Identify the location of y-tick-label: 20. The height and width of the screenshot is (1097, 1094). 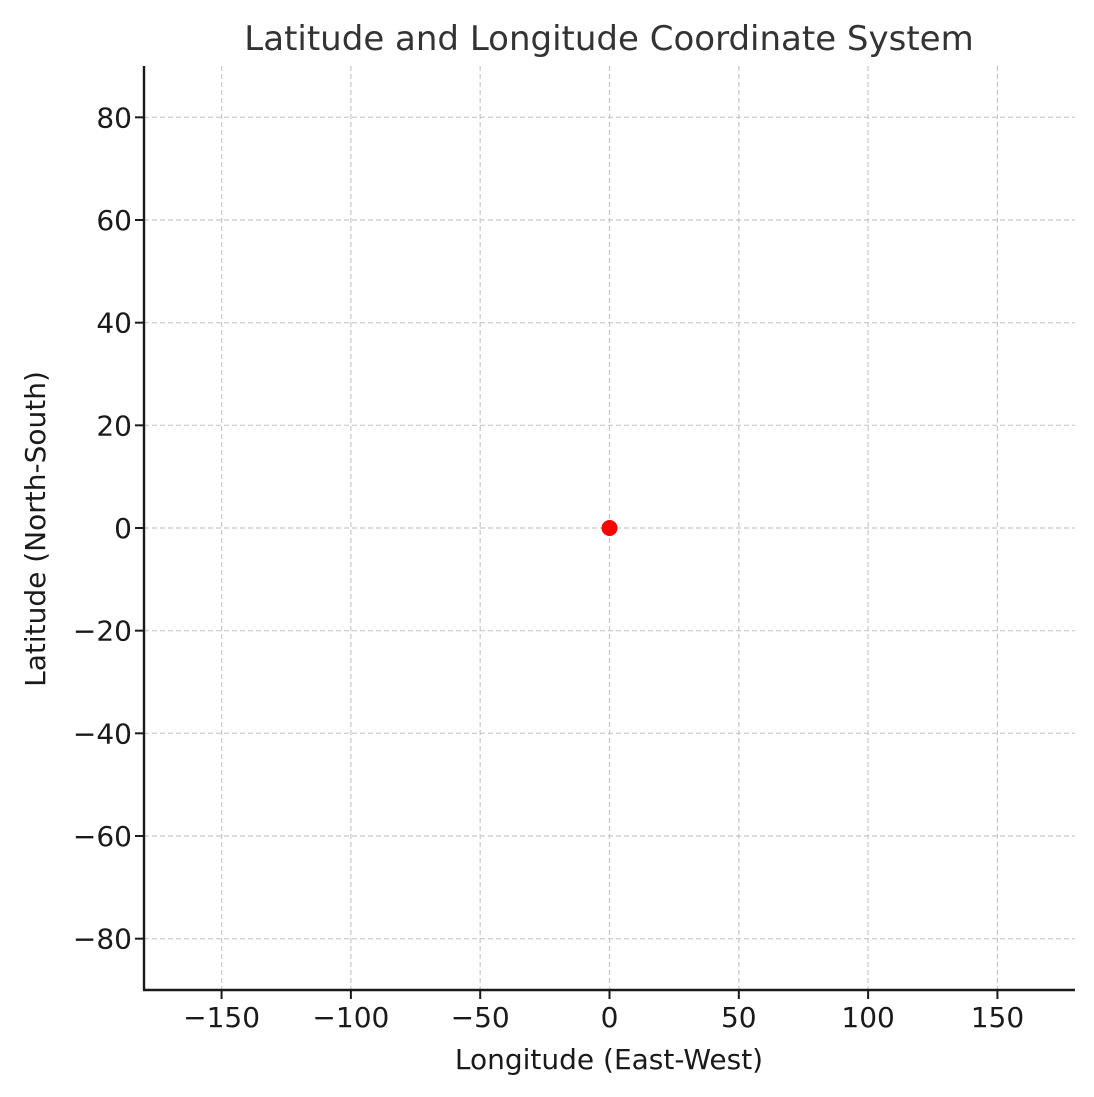
(114, 425).